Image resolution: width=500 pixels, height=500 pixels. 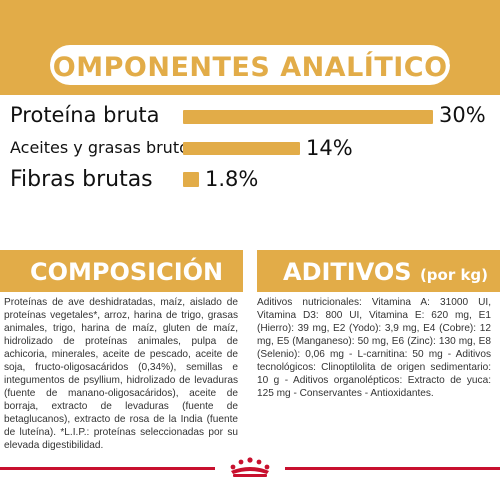 What do you see at coordinates (104, 147) in the screenshot?
I see `nutrient-label: Aceites y grasas brutos` at bounding box center [104, 147].